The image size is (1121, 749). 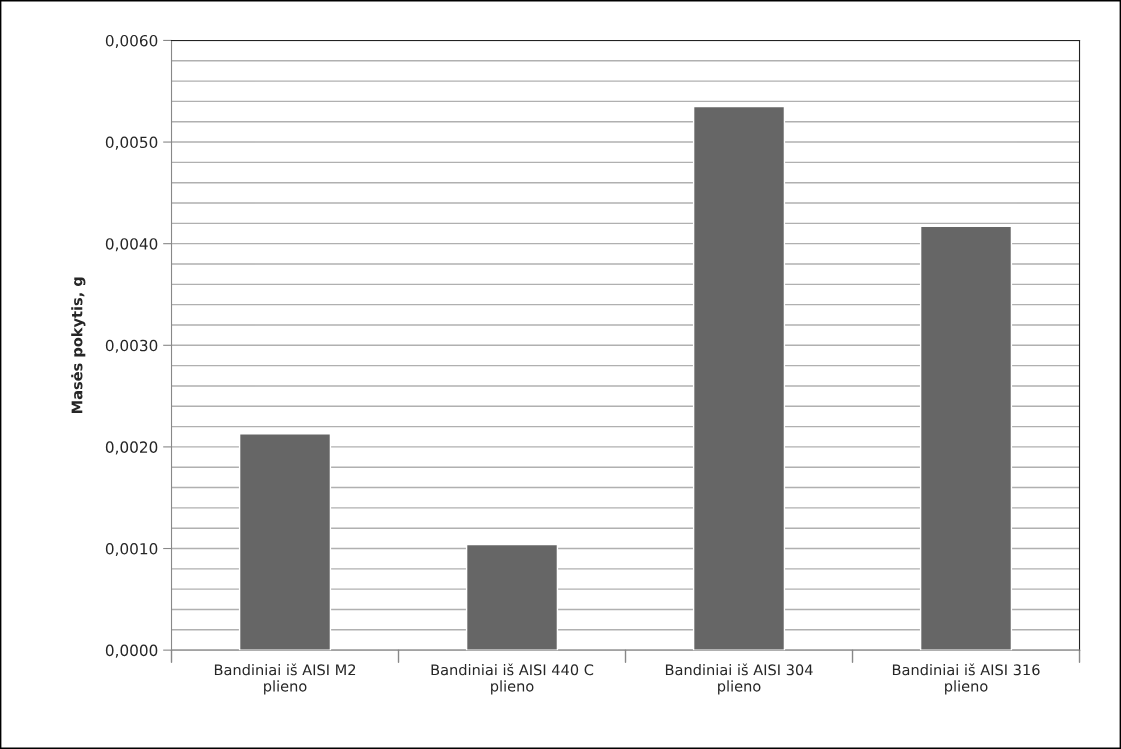 I want to click on y-tick-label: 0,0060, so click(x=131, y=41).